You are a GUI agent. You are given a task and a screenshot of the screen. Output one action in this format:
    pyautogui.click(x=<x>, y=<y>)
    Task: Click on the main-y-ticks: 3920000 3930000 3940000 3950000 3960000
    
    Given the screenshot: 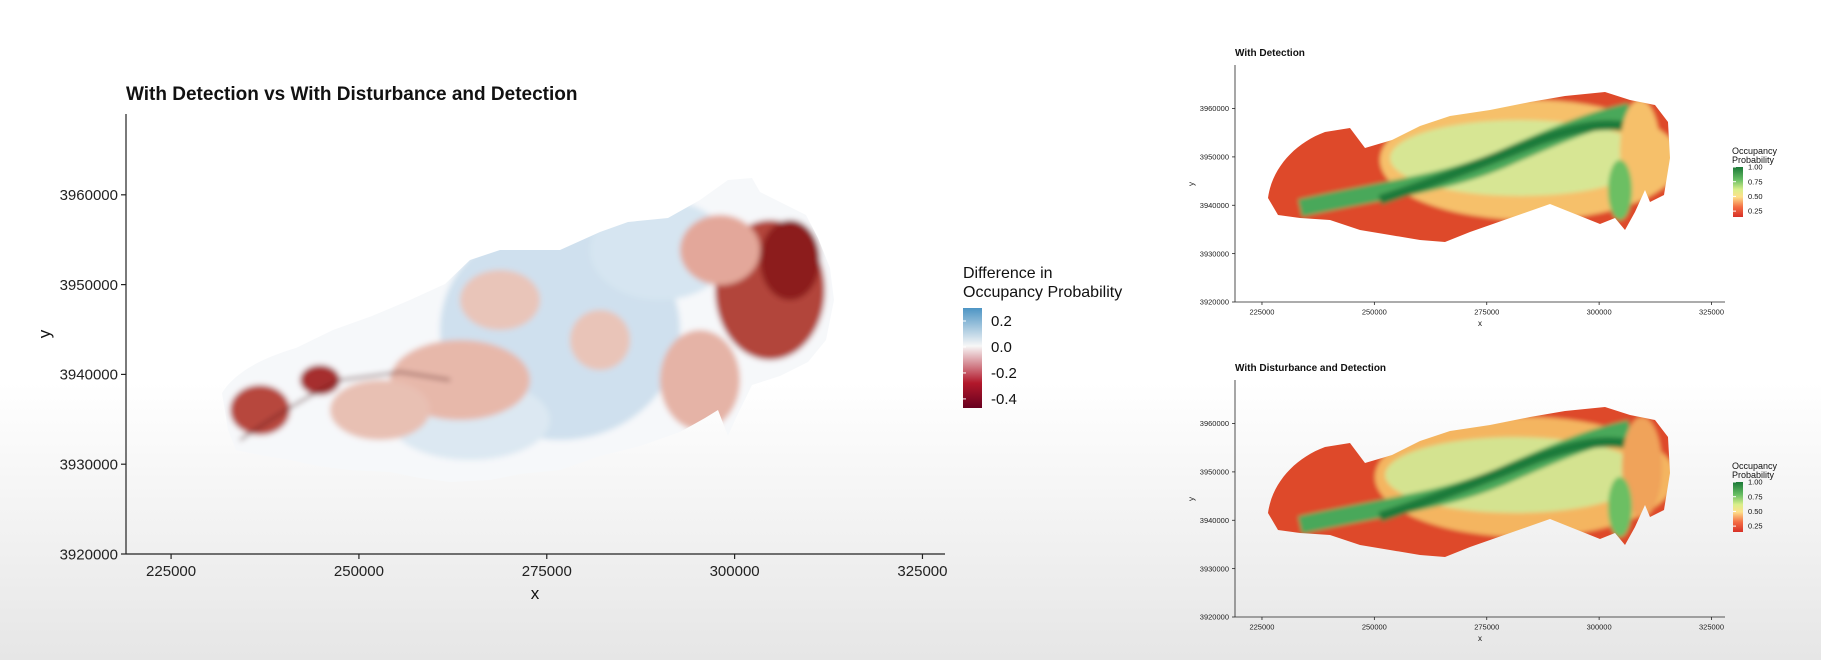 What is the action you would take?
    pyautogui.click(x=93, y=375)
    